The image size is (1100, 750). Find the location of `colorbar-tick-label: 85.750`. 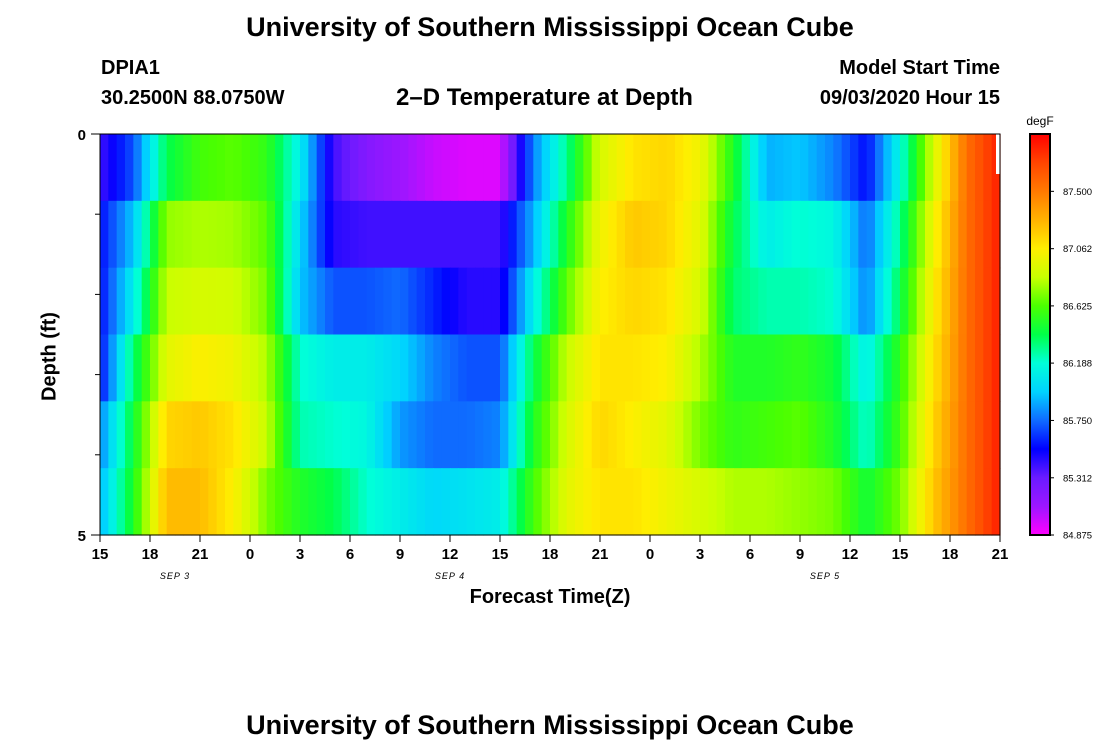

colorbar-tick-label: 85.750 is located at coordinates (1077, 421).